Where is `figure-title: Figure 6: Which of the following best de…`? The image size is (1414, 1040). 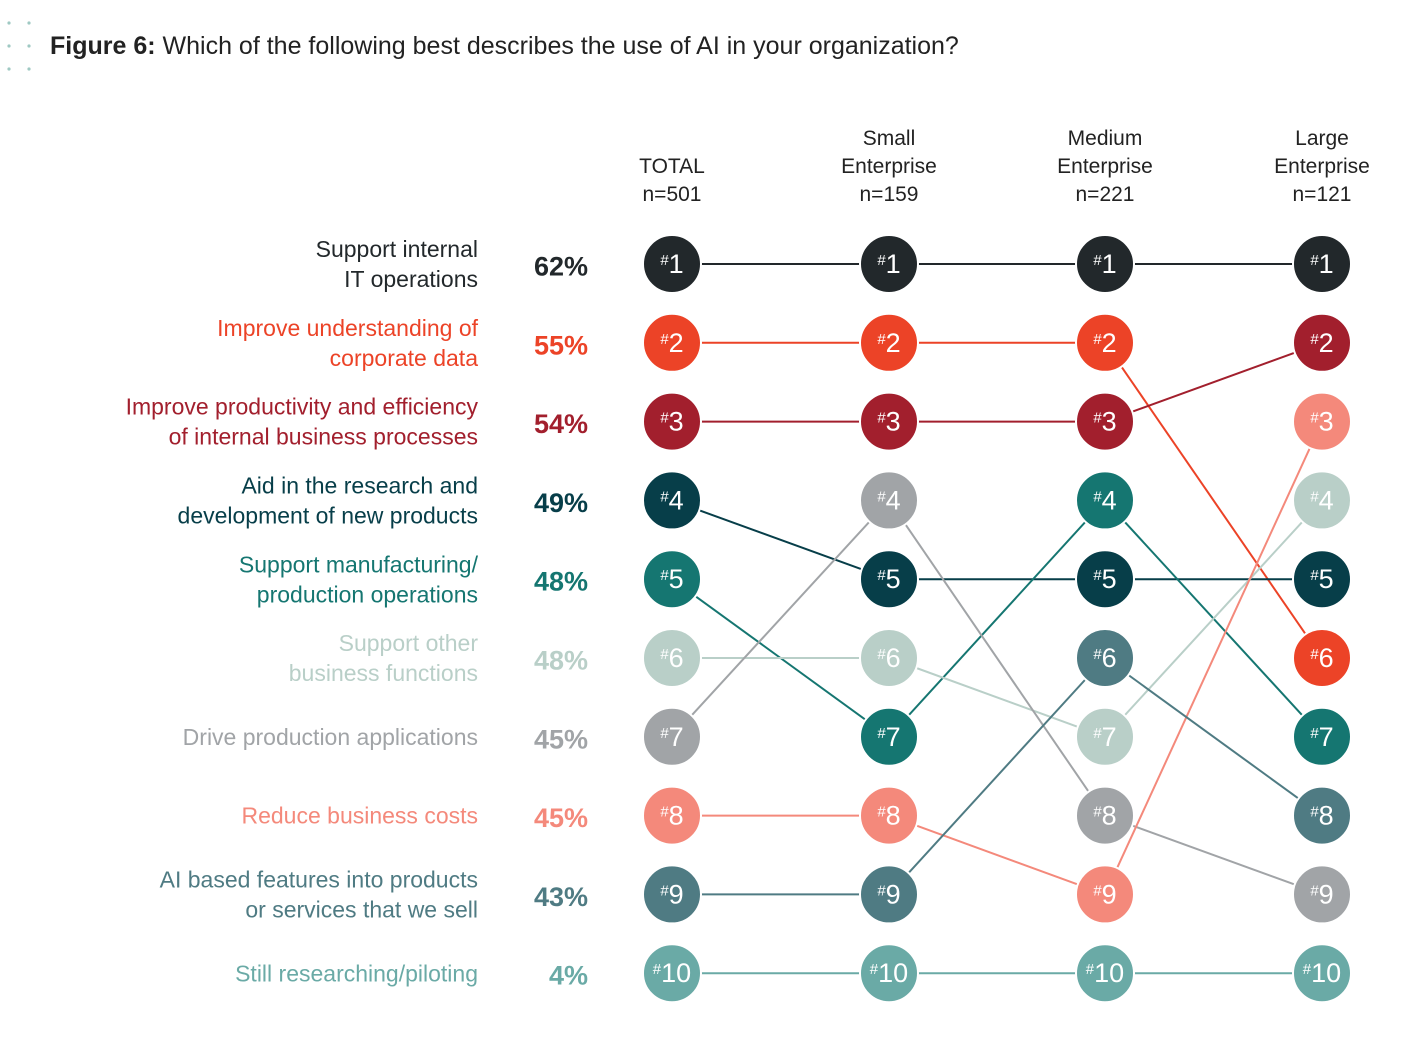 figure-title: Figure 6: Which of the following best de… is located at coordinates (504, 46).